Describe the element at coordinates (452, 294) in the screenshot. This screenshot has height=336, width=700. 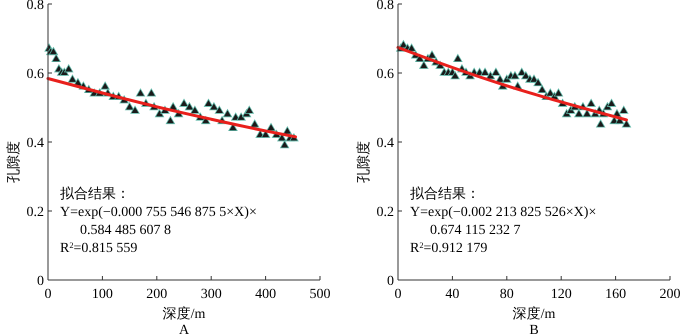
I see `x-tick-label: 40` at that location.